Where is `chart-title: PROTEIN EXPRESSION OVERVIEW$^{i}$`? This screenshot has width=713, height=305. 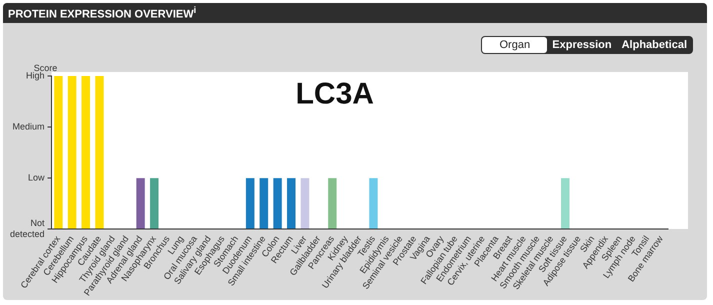 chart-title: PROTEIN EXPRESSION OVERVIEW$^{i}$ is located at coordinates (102, 12).